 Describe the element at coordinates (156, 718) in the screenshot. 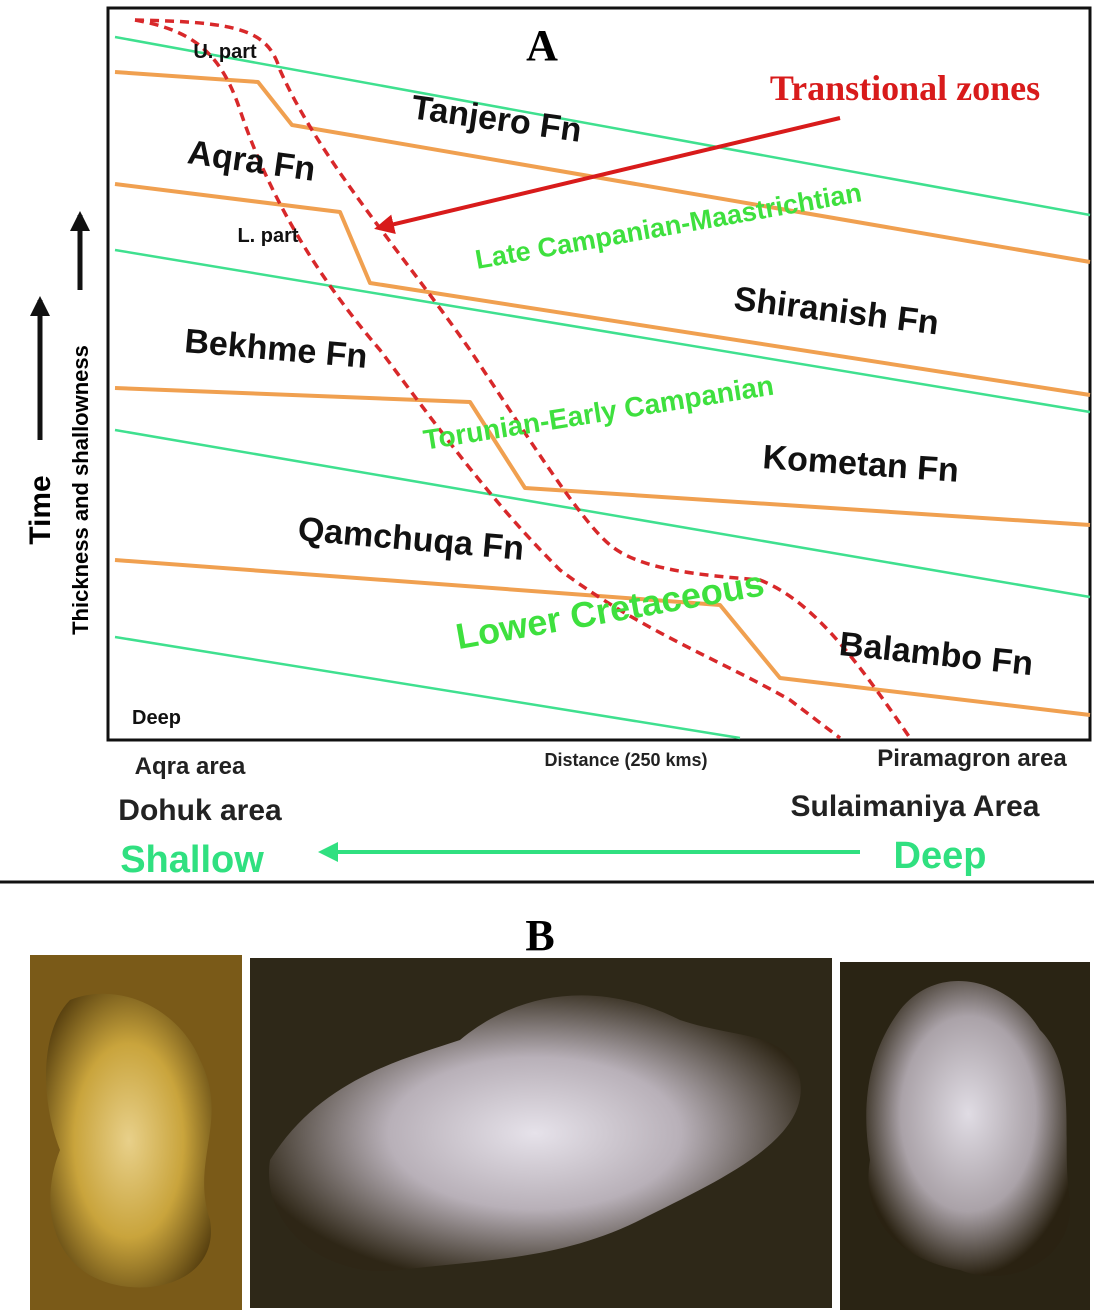

I see `corner-label: Deep` at that location.